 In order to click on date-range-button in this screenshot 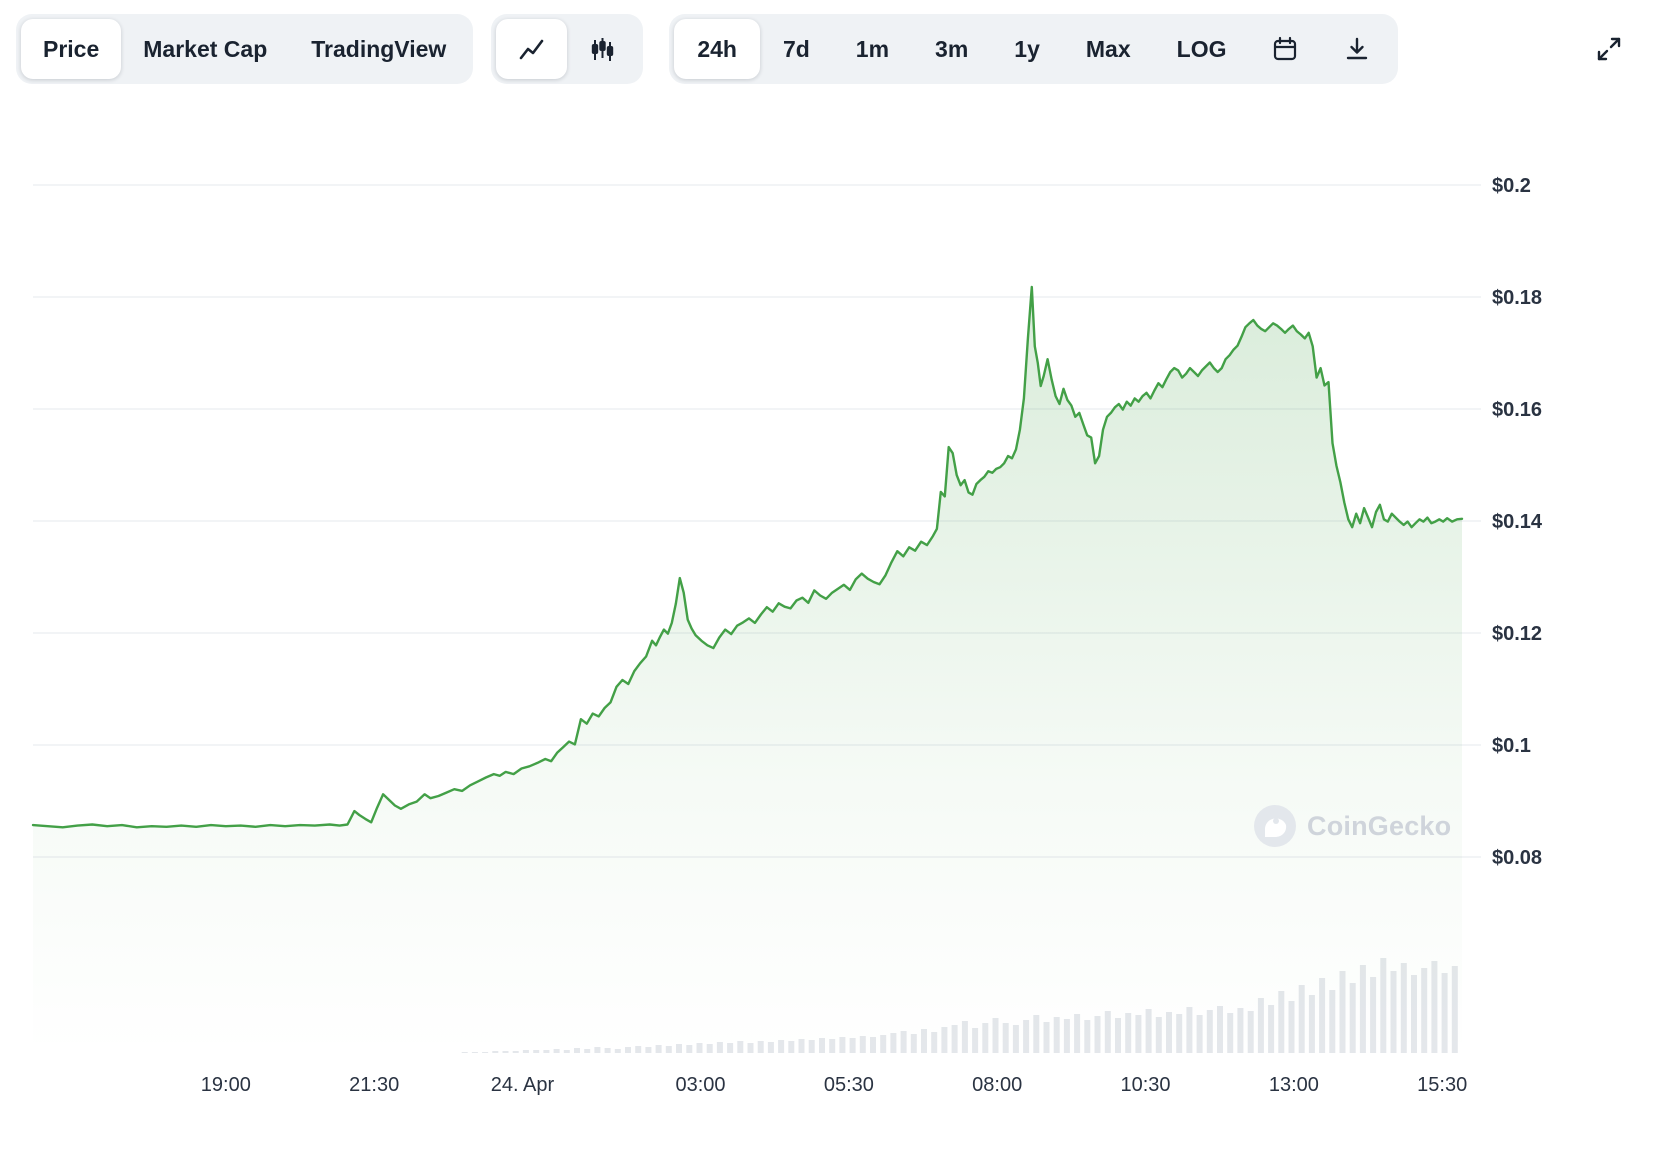, I will do `click(1285, 49)`.